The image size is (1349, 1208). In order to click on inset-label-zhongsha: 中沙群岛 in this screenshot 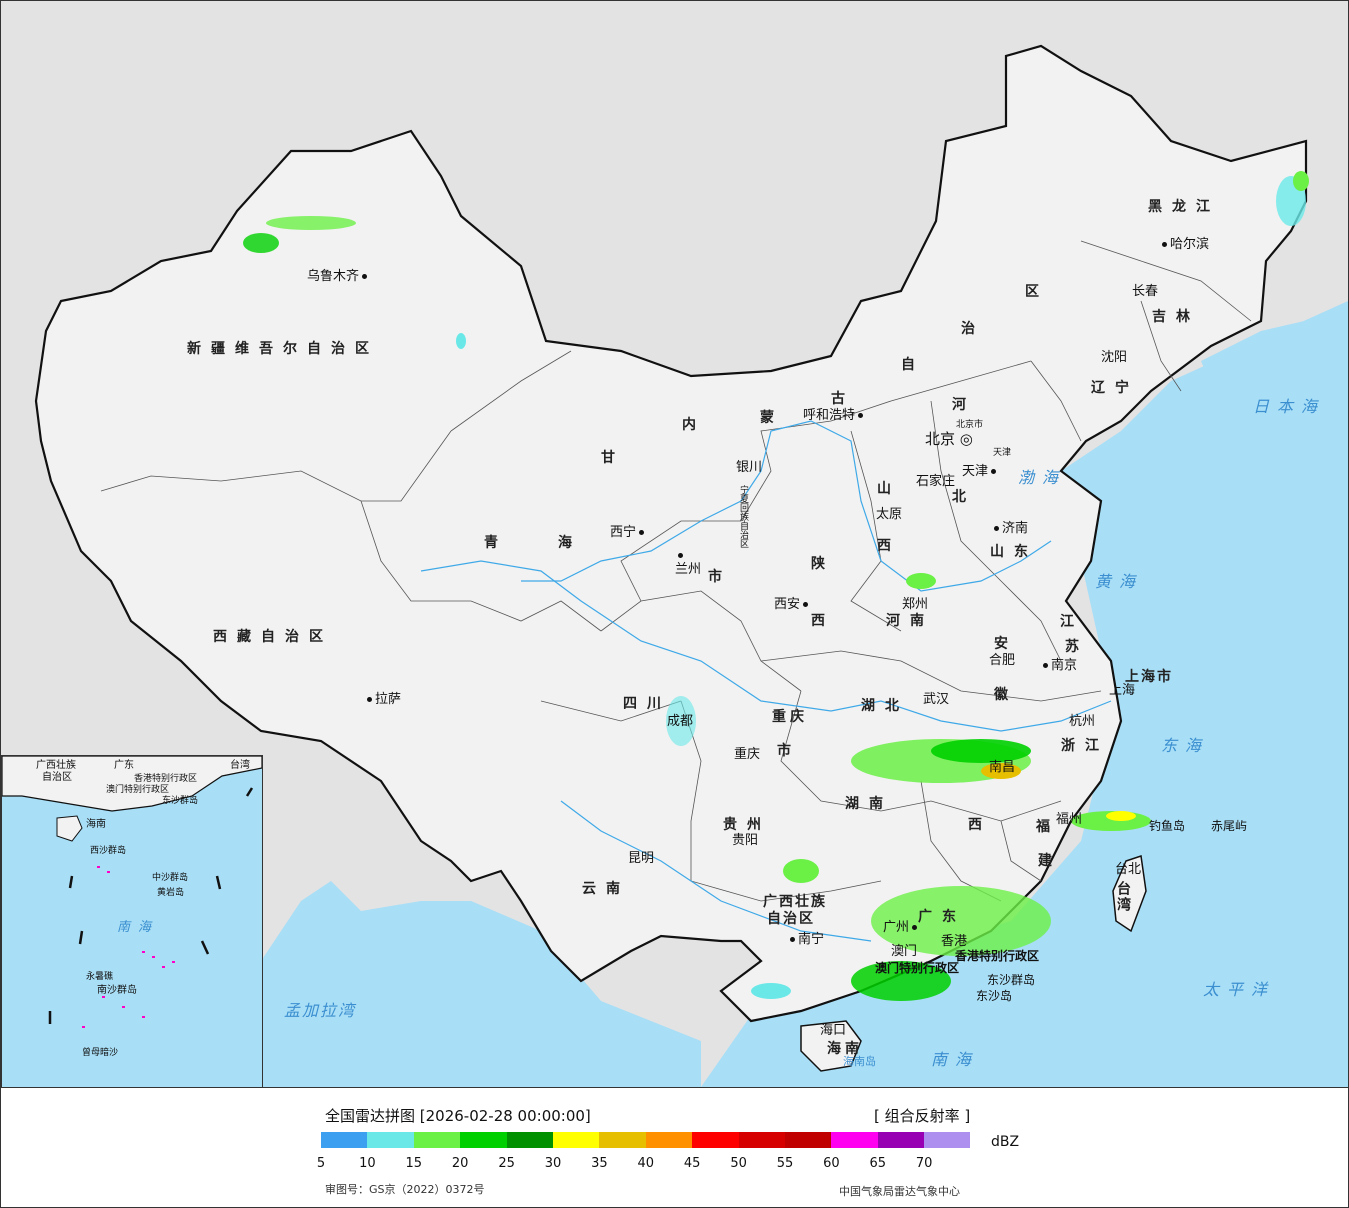, I will do `click(170, 878)`.